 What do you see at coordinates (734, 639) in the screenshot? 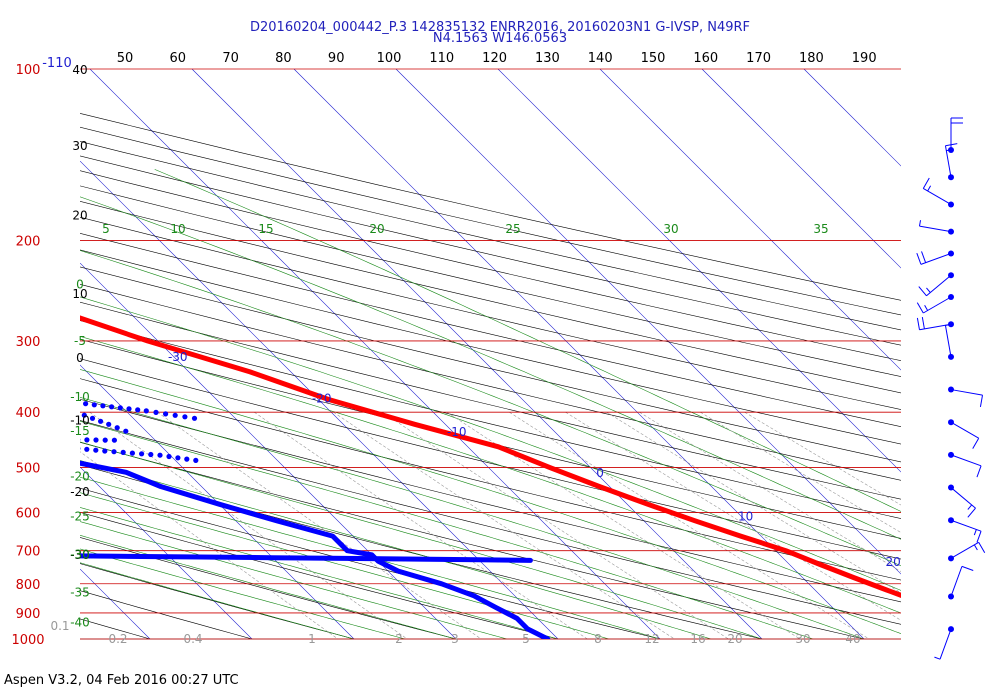
I see `mixing-ratio-label: 20` at bounding box center [734, 639].